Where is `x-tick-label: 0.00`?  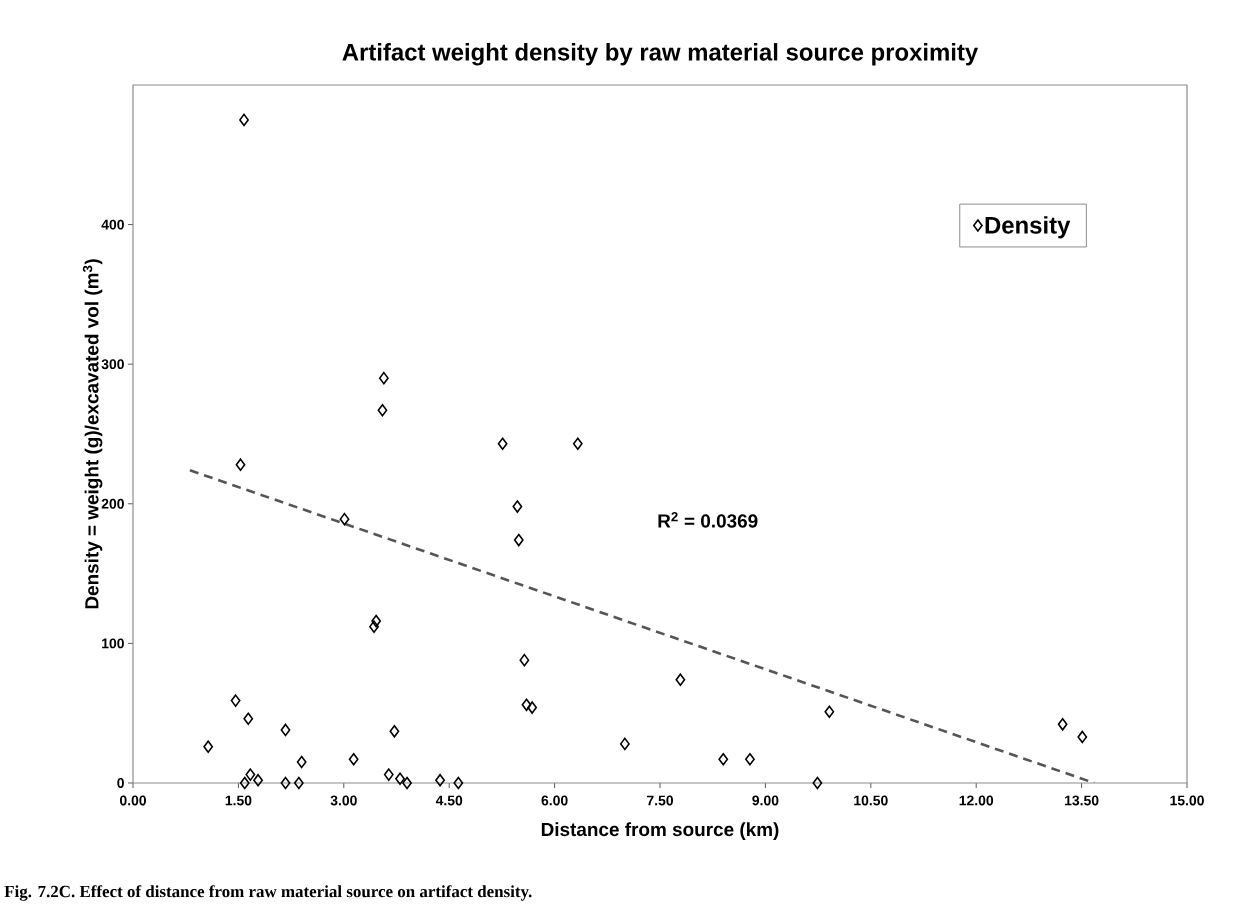
x-tick-label: 0.00 is located at coordinates (133, 800).